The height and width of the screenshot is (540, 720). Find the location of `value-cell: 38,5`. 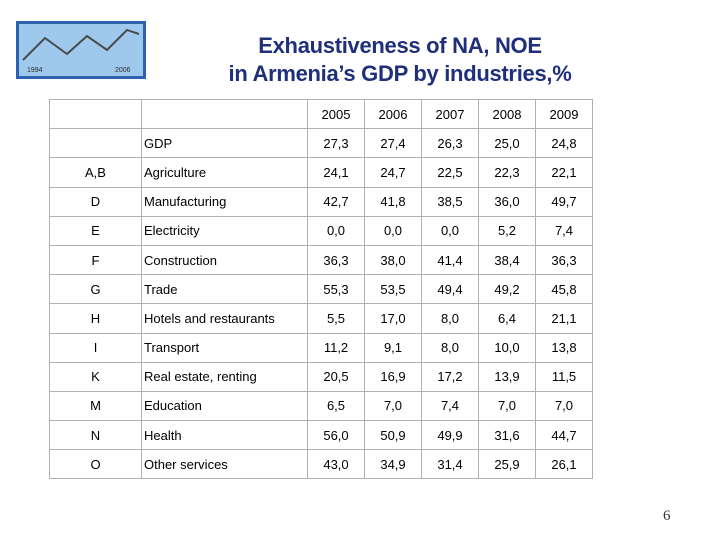

value-cell: 38,5 is located at coordinates (450, 201).